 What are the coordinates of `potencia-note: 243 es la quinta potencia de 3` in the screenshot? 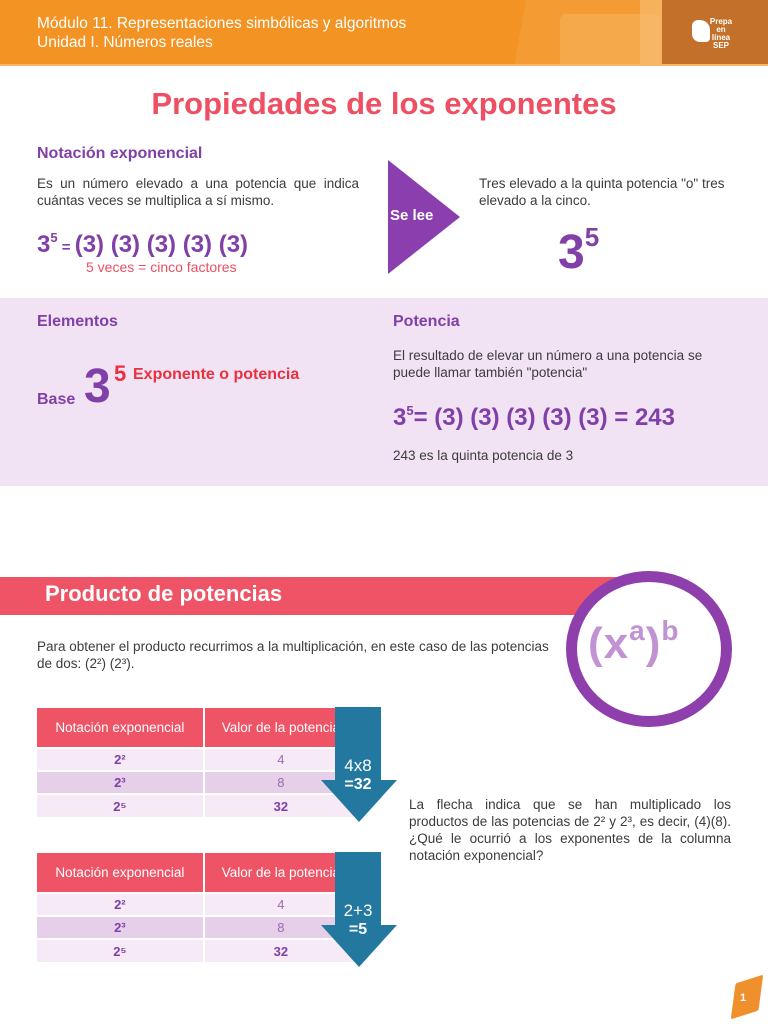 It's located at (483, 455).